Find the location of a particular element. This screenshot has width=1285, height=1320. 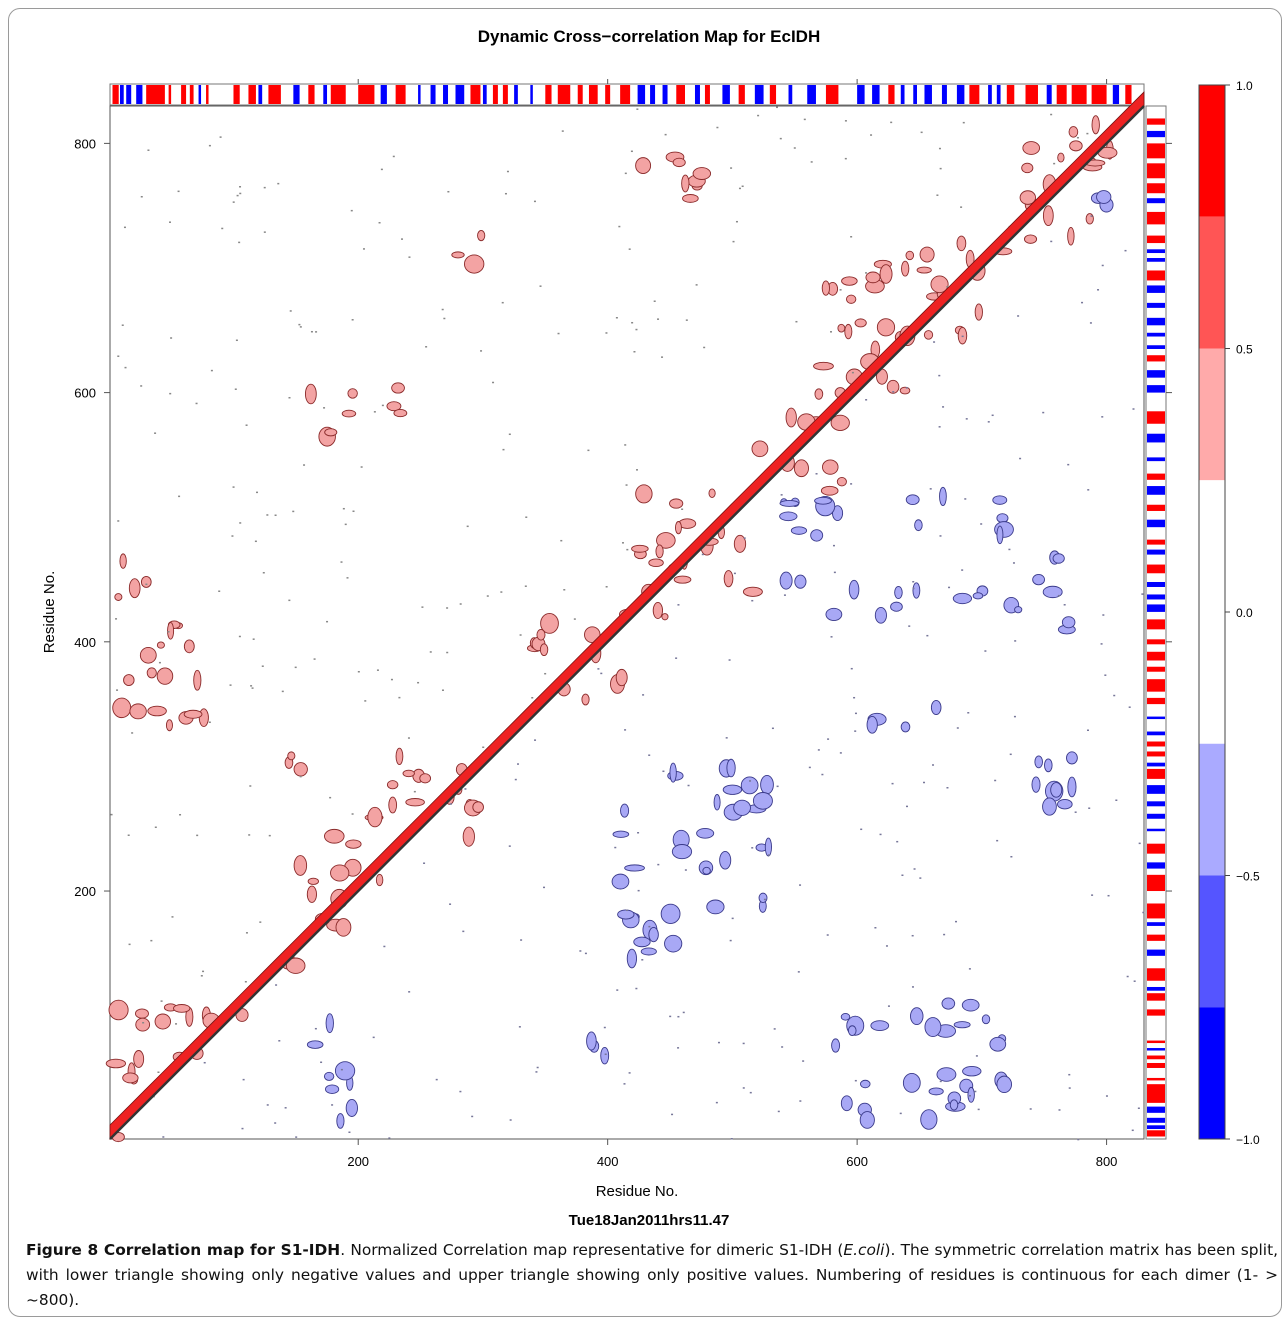

x-tick-label: 200 is located at coordinates (358, 1161).